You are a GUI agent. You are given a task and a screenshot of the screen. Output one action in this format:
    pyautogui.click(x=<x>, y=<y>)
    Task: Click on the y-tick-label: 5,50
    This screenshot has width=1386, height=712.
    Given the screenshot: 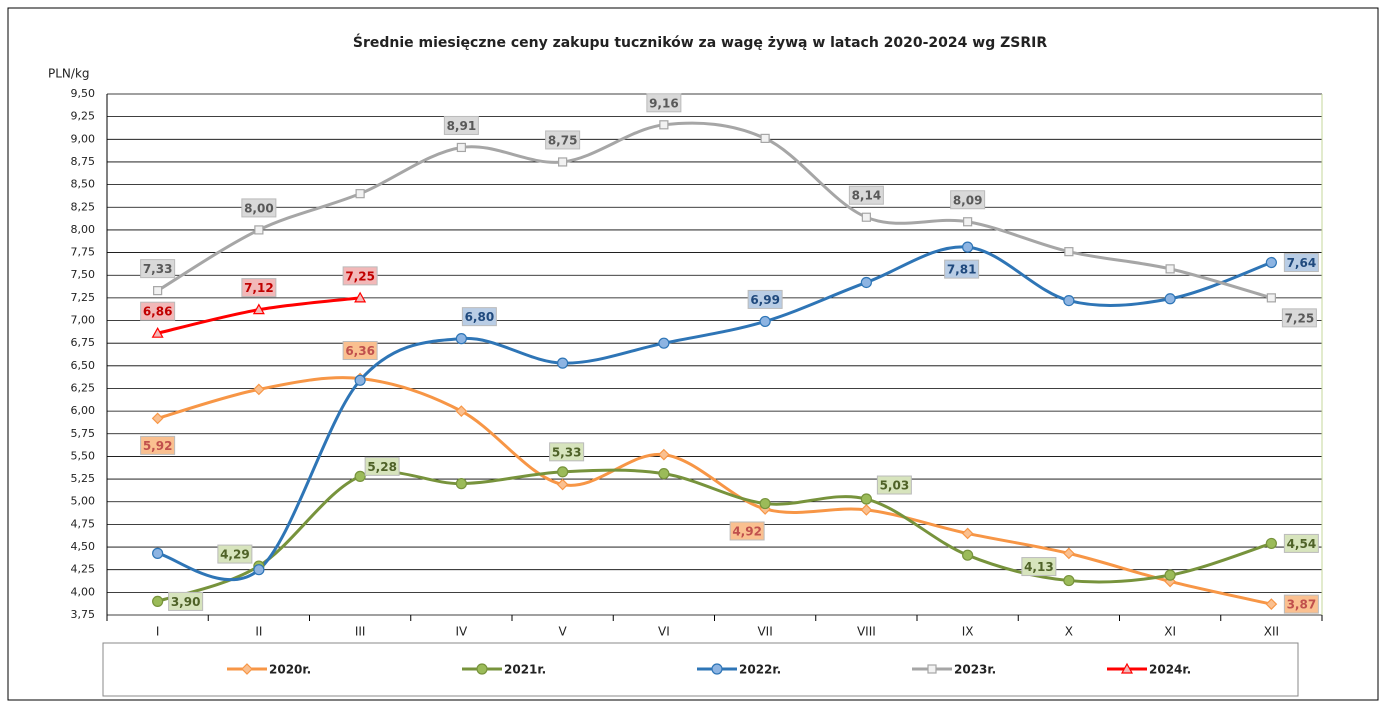 What is the action you would take?
    pyautogui.click(x=83, y=455)
    